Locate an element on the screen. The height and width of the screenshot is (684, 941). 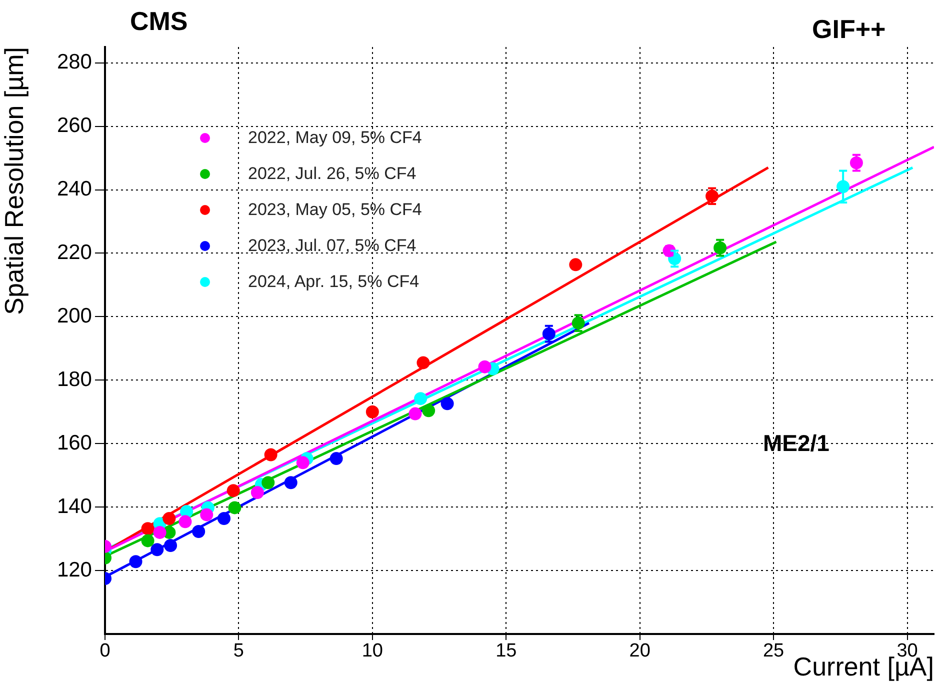
x-tick-label: 20 is located at coordinates (639, 651).